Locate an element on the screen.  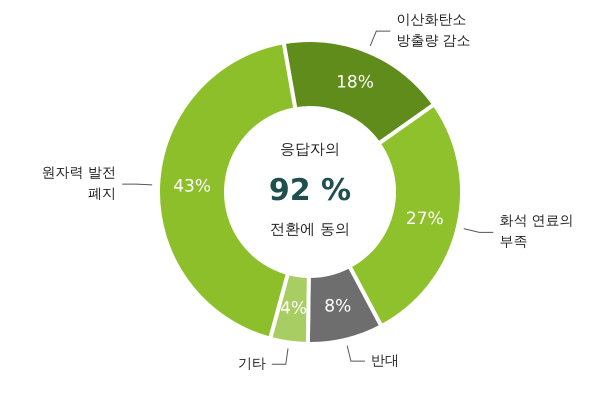
slice-label: 이산화탄소 방출량 감소 is located at coordinates (433, 30).